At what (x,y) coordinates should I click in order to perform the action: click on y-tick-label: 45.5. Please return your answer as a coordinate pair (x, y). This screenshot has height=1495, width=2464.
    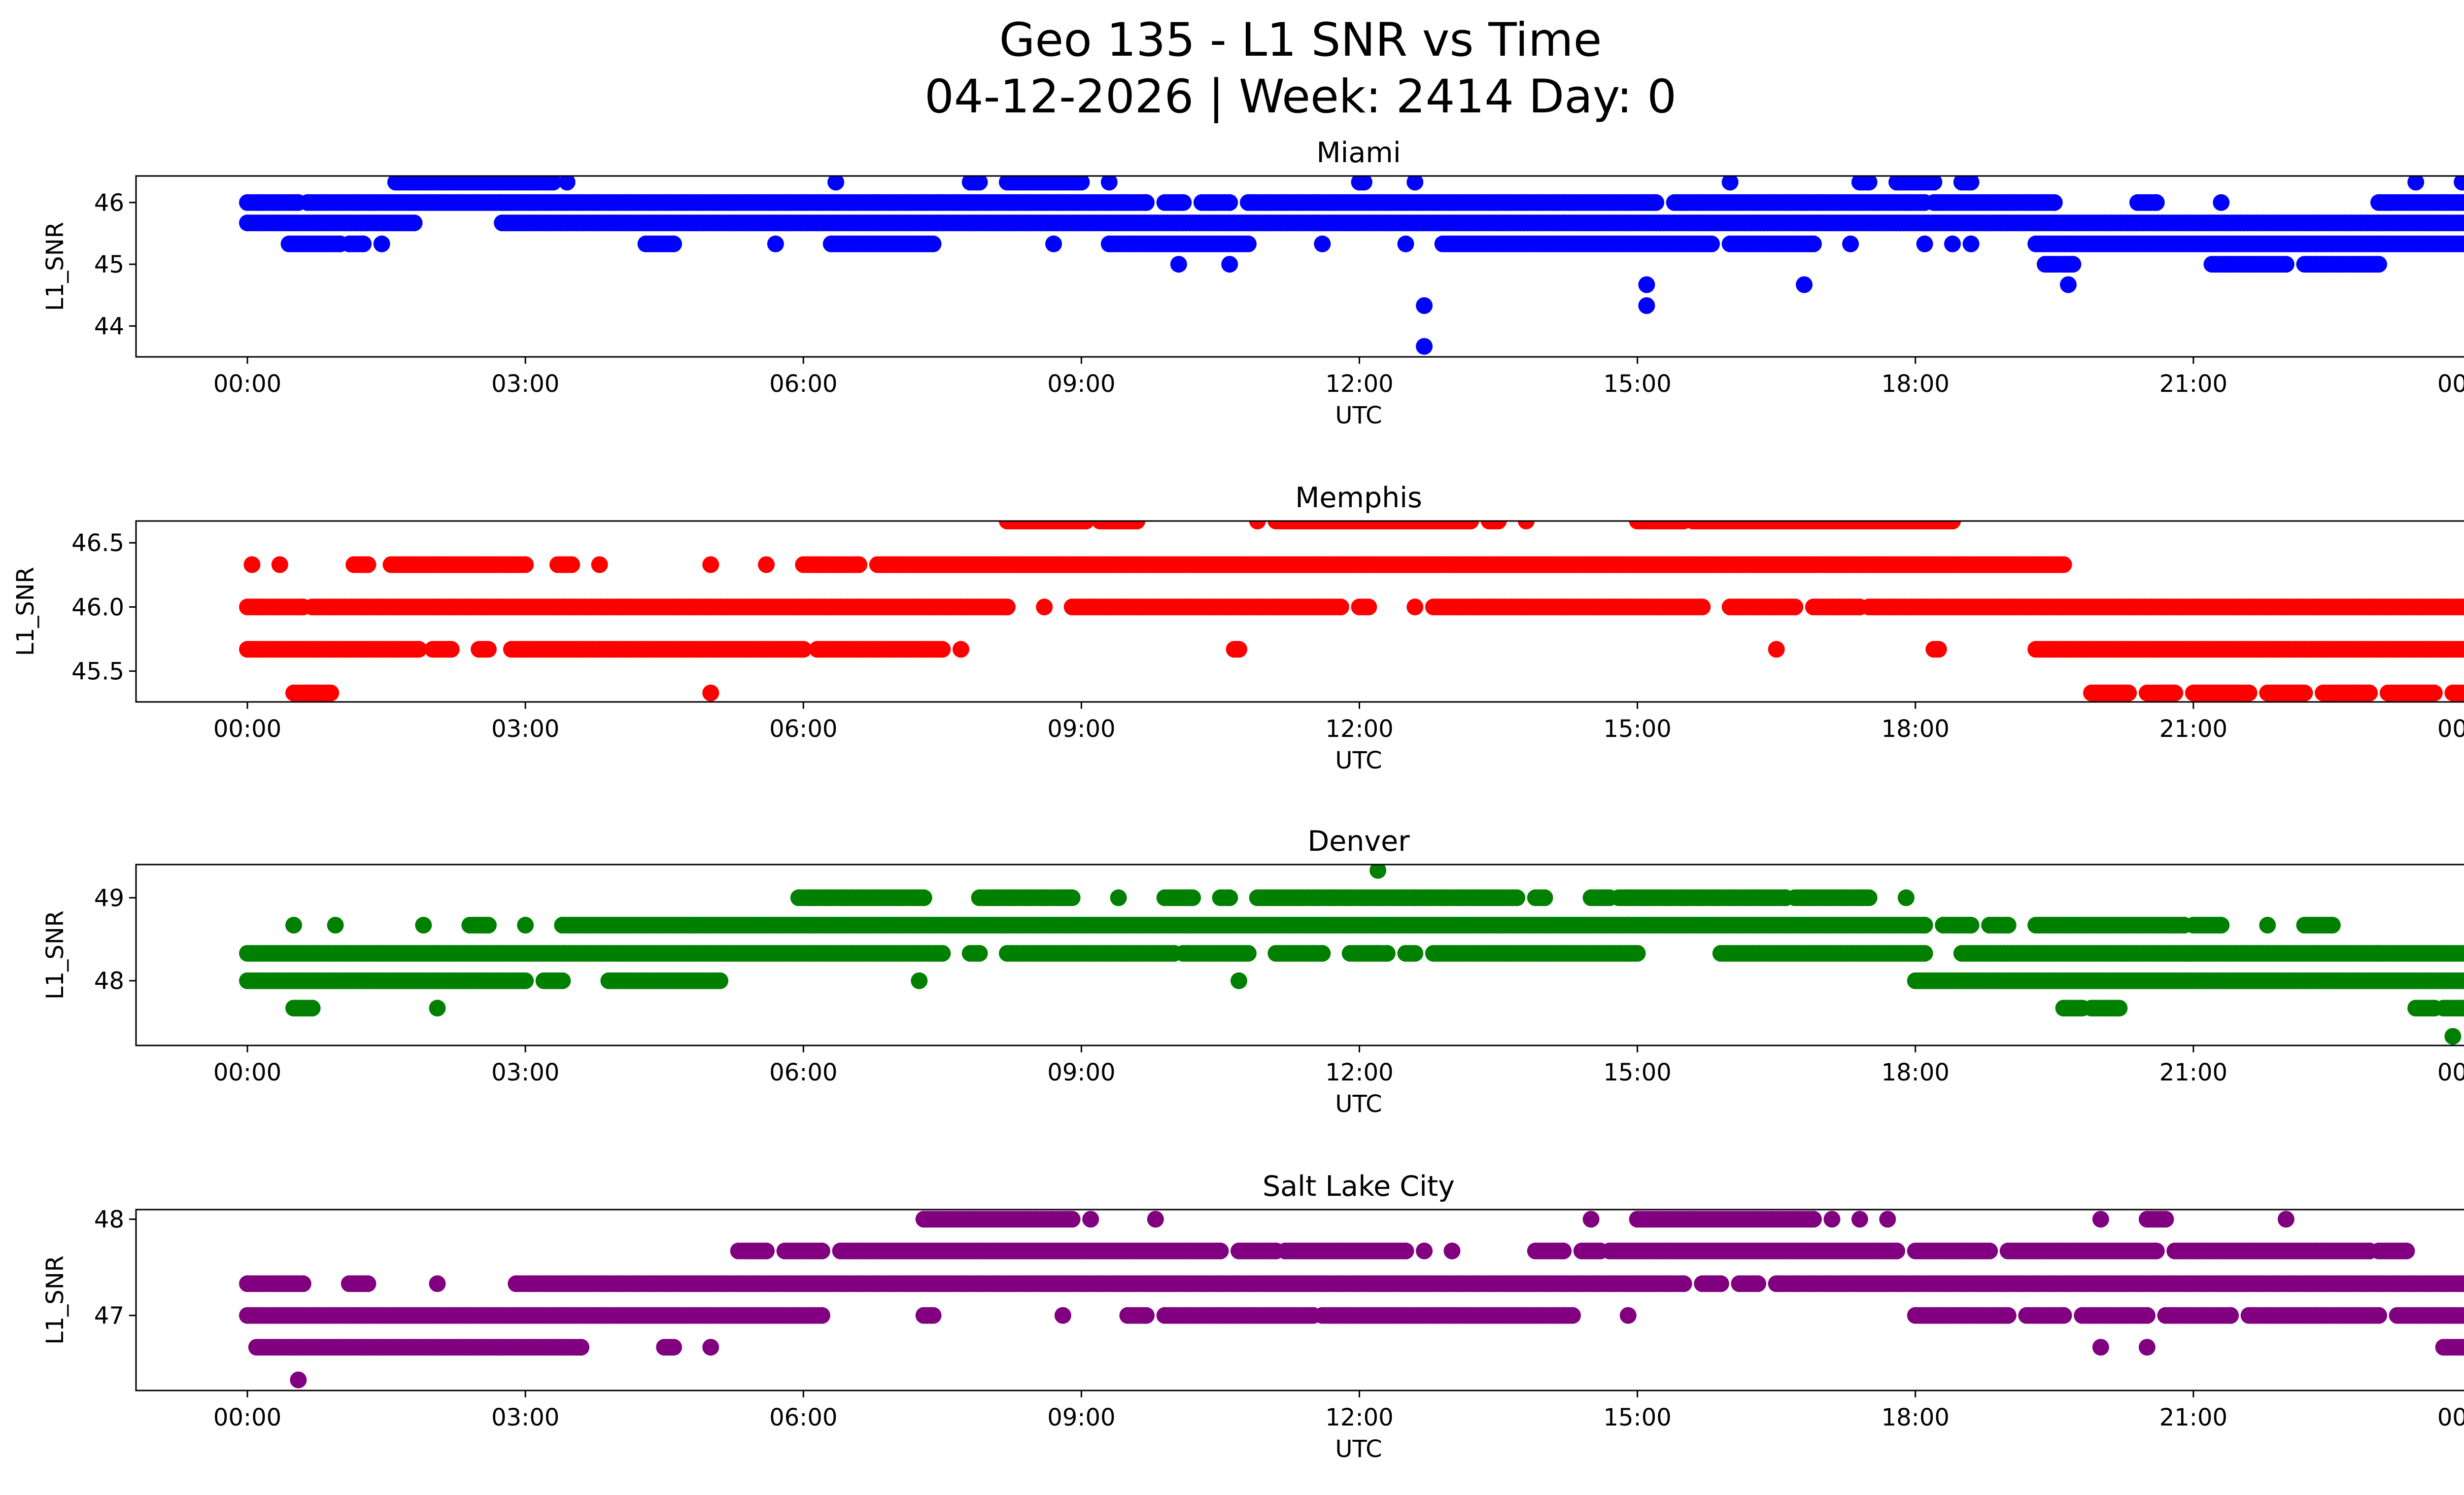
    Looking at the image, I should click on (97, 672).